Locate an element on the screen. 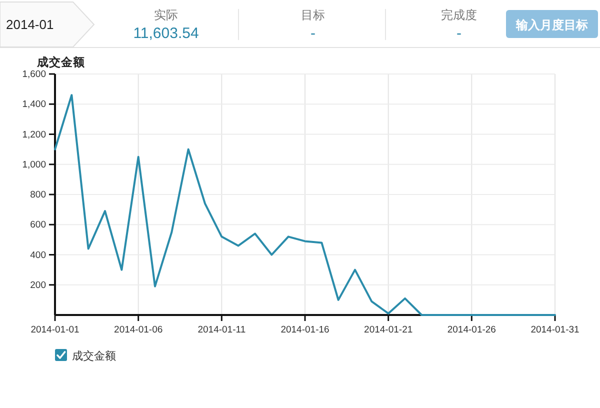 The image size is (600, 408). y-tick-label: 1,200 is located at coordinates (34, 134).